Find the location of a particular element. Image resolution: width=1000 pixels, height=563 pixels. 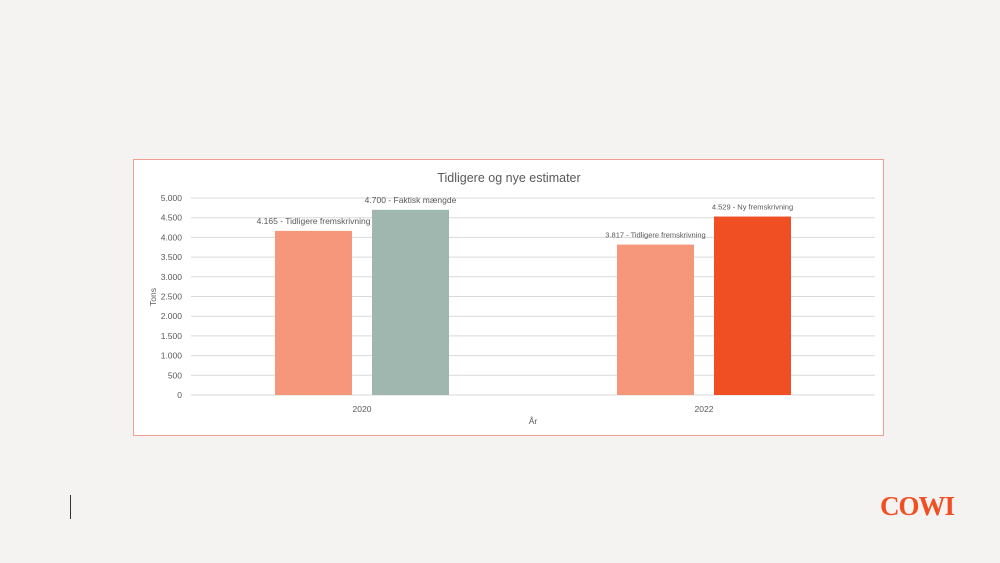

cowi-logo: COWI is located at coordinates (917, 506).